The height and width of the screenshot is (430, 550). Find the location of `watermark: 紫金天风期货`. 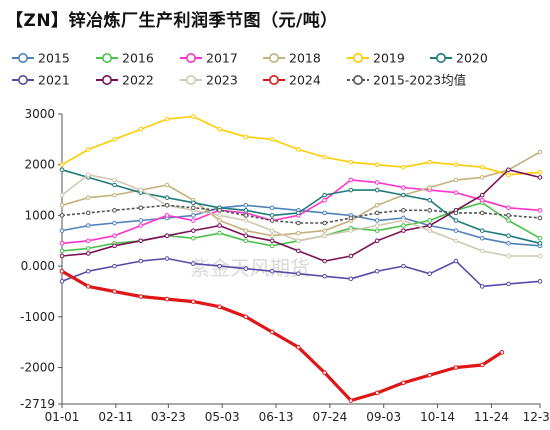

watermark: 紫金天风期货 is located at coordinates (250, 268).